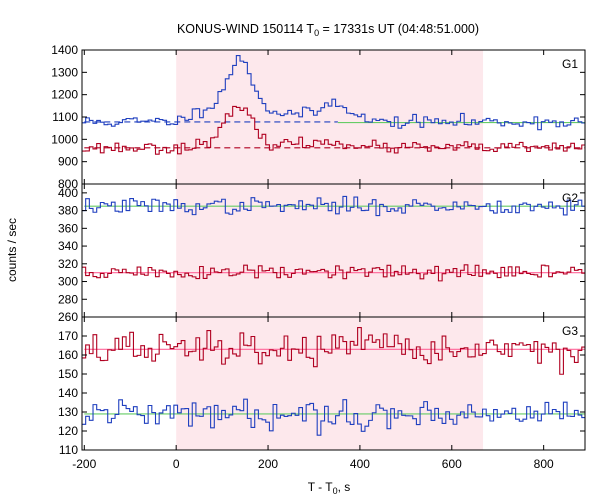  I want to click on y-tick-label-panel-3: 120, so click(68, 431).